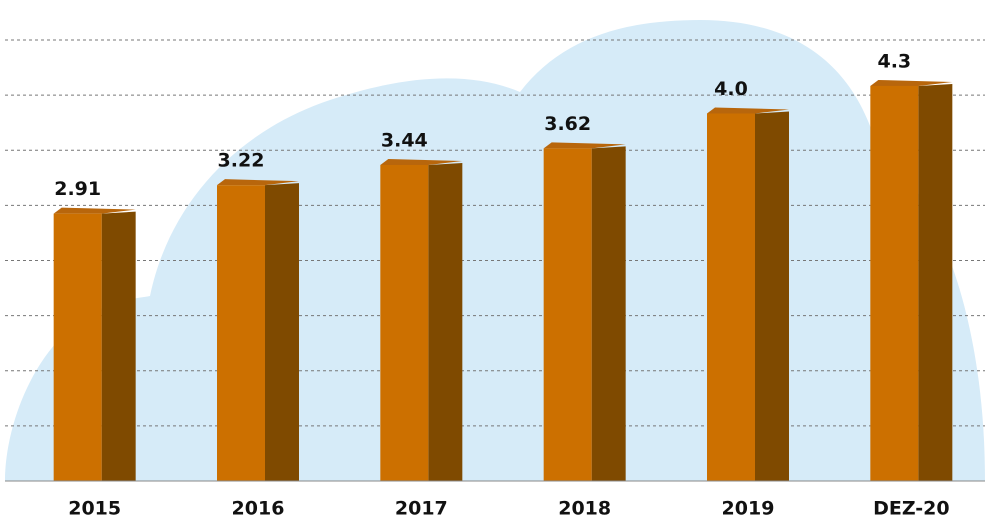  I want to click on value-label: 4.0, so click(731, 89).